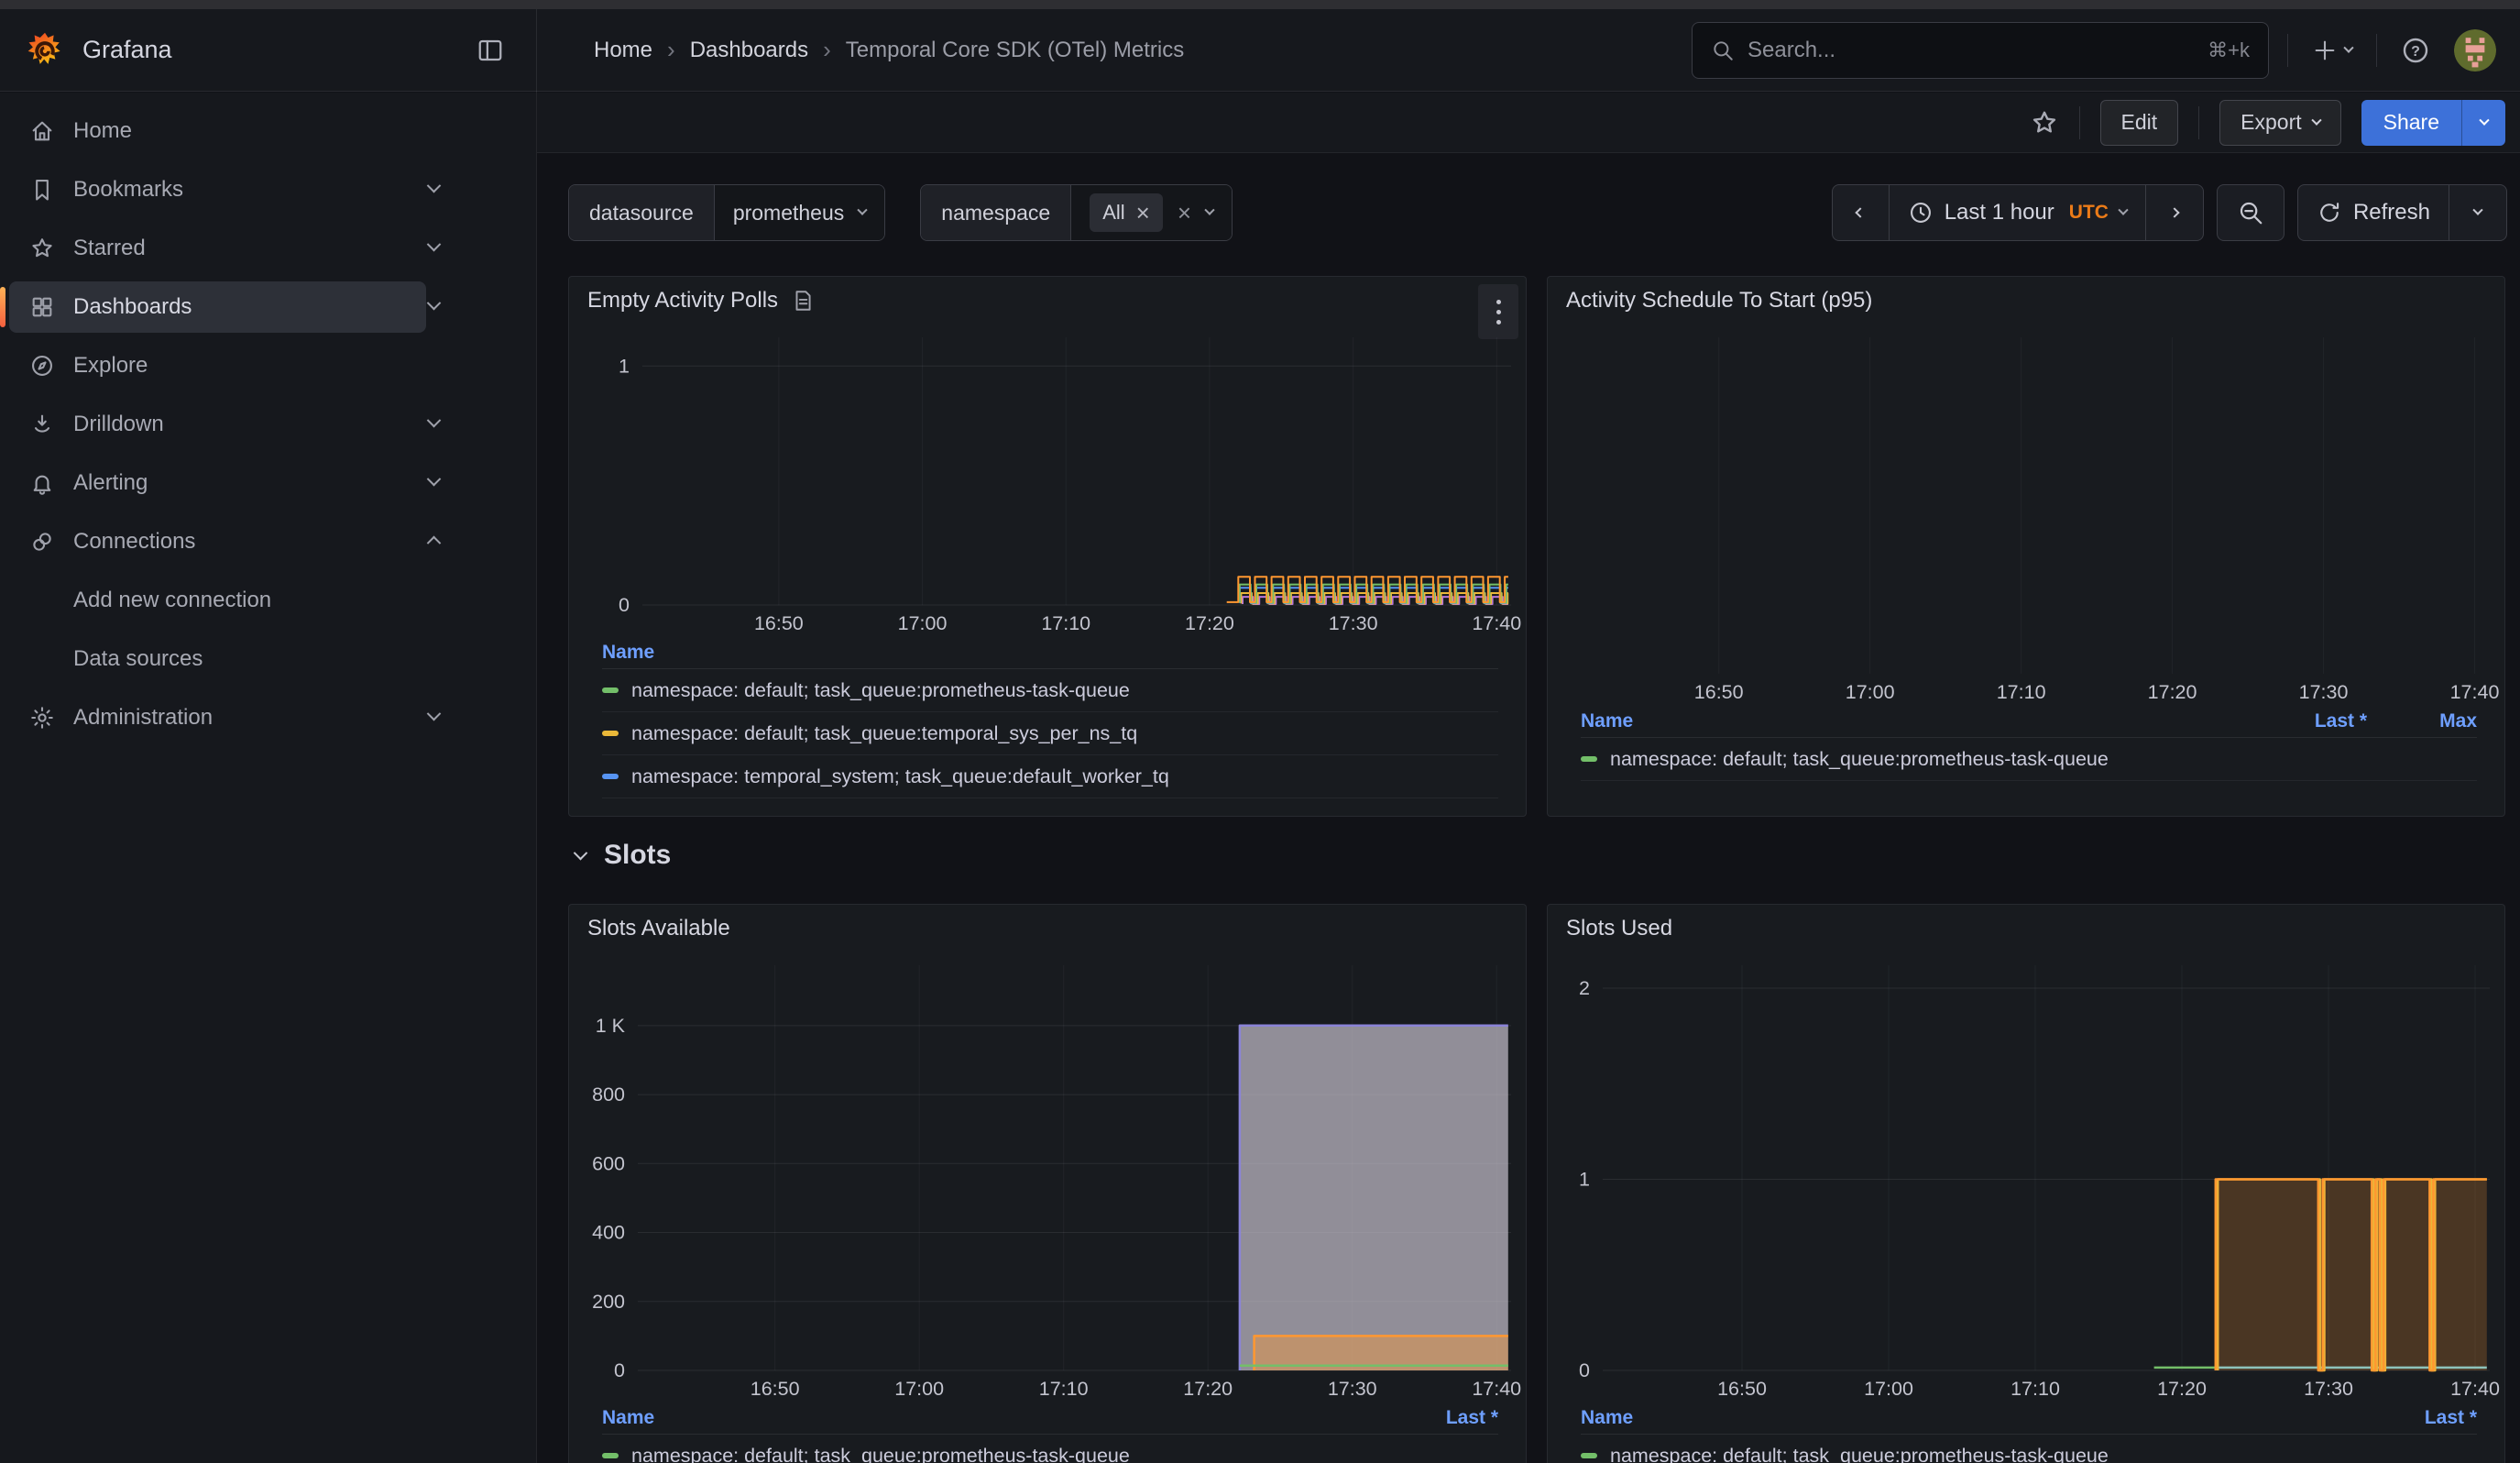 This screenshot has height=1463, width=2520. Describe the element at coordinates (268, 365) in the screenshot. I see `sidebar-item-explore: Explore` at that location.